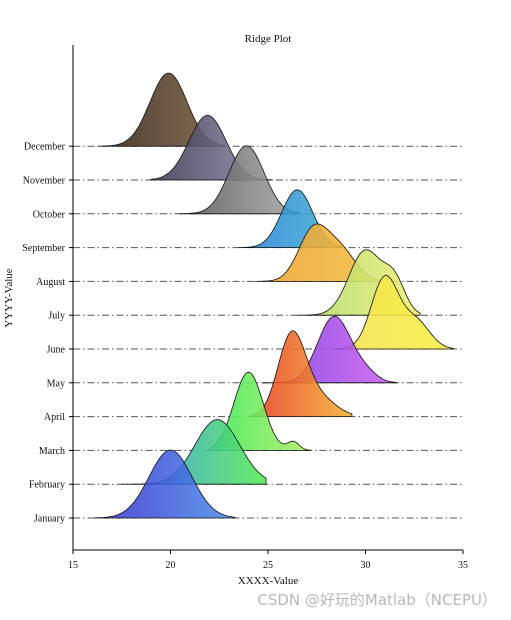 The height and width of the screenshot is (620, 511). I want to click on ridge-october, so click(240, 180).